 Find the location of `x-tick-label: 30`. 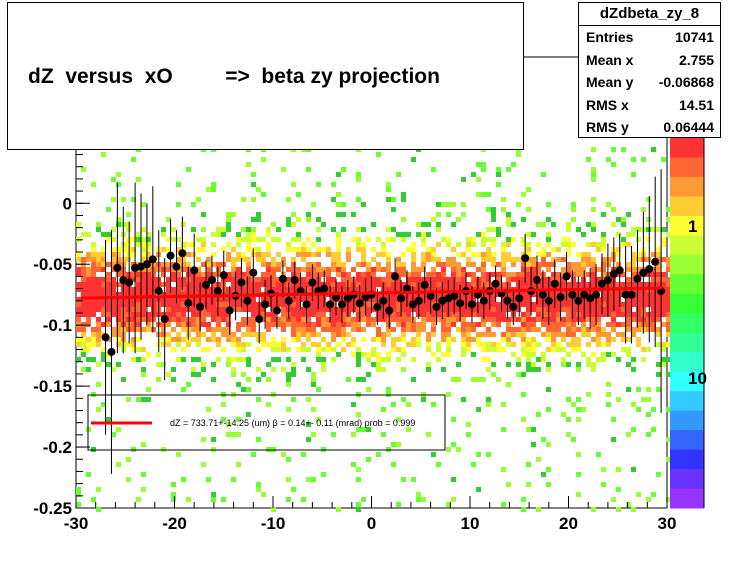

x-tick-label: 30 is located at coordinates (667, 523).